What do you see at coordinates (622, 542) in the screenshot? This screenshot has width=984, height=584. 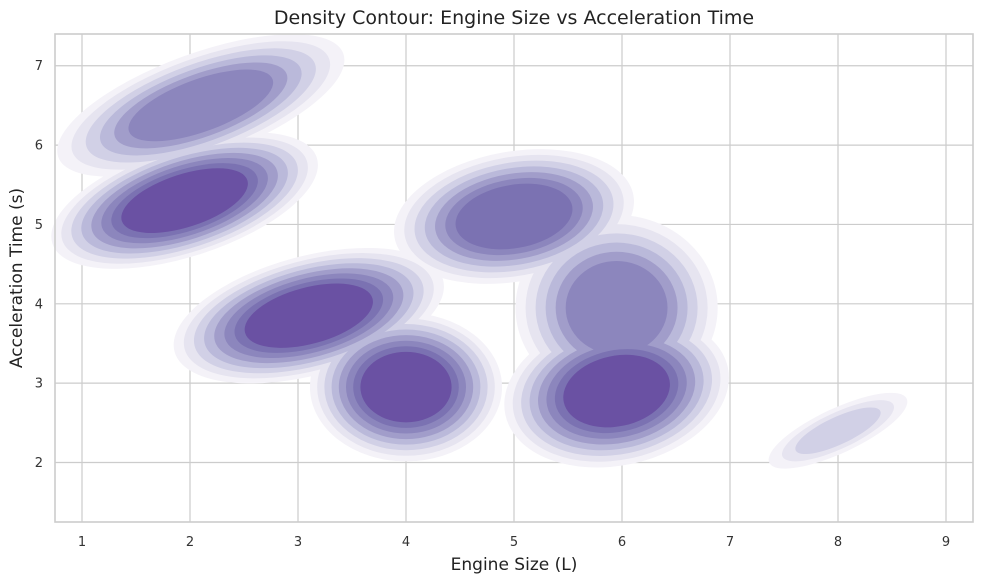 I see `x-tick-label: 6` at bounding box center [622, 542].